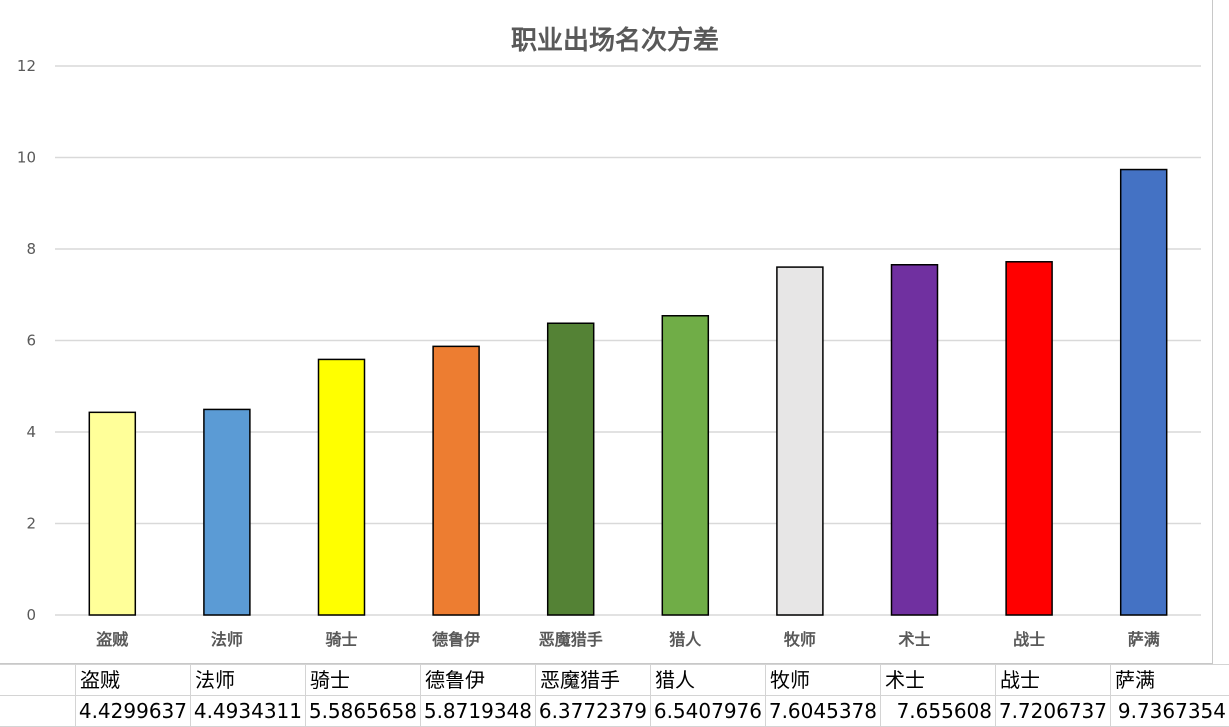  I want to click on x-tick-label: 战士, so click(1029, 639).